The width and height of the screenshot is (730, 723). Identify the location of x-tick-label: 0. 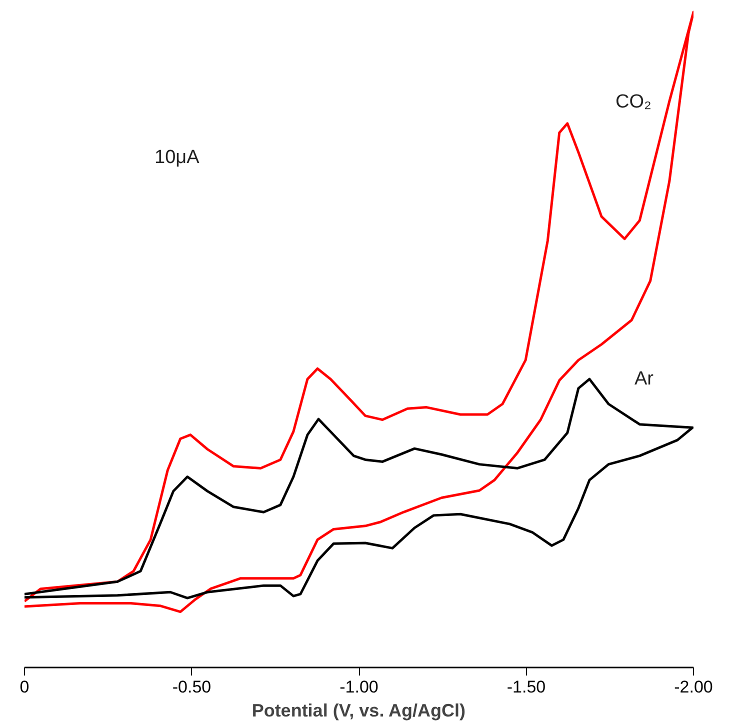
(25, 687).